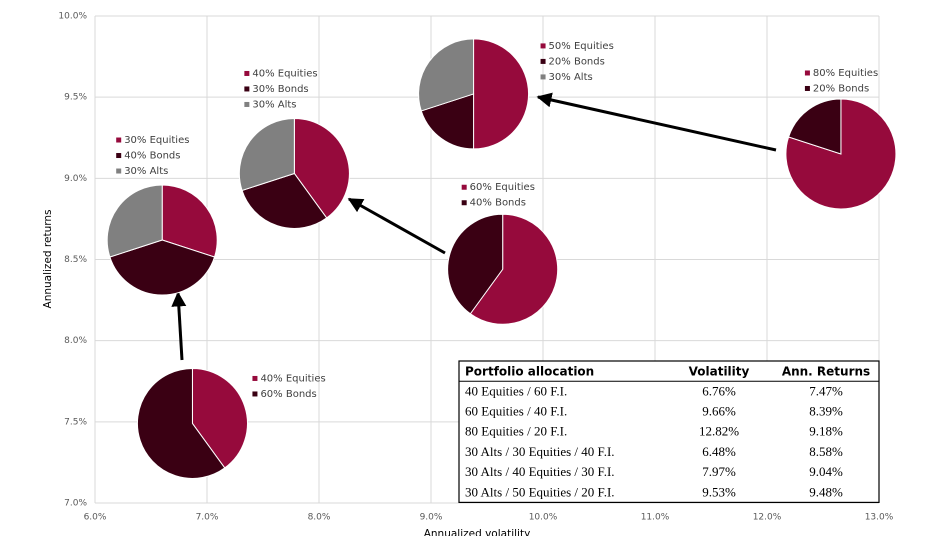 The height and width of the screenshot is (536, 950). I want to click on y-axis-title: Annualized returns, so click(48, 259).